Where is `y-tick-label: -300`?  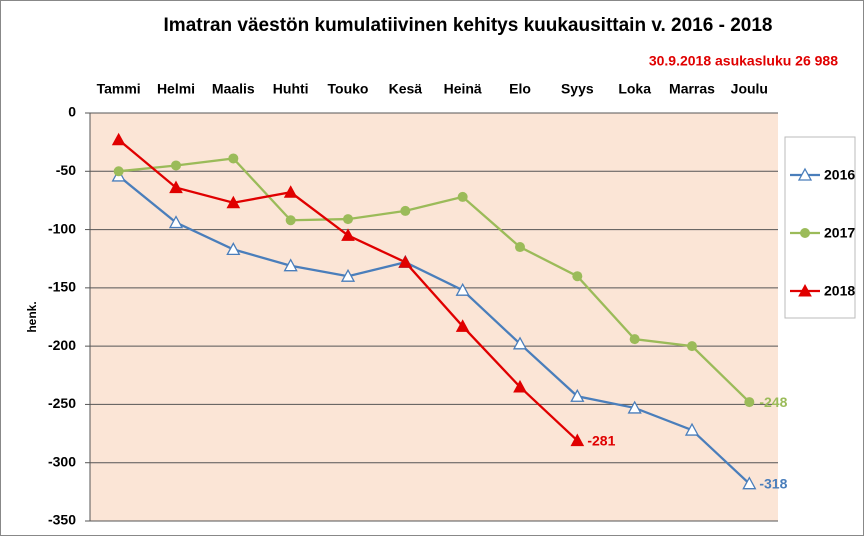
y-tick-label: -300 is located at coordinates (62, 461).